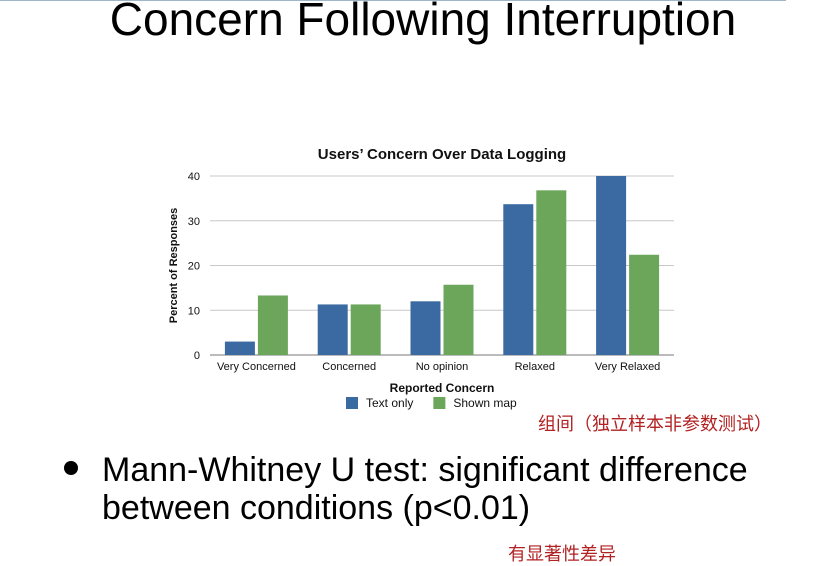  Describe the element at coordinates (194, 222) in the screenshot. I see `y-tick-label: 30` at that location.